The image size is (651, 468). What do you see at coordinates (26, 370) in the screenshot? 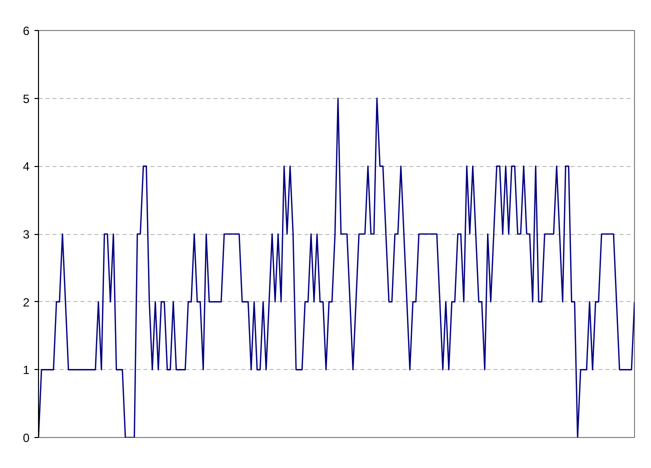
I see `y-tick-label: 1` at bounding box center [26, 370].